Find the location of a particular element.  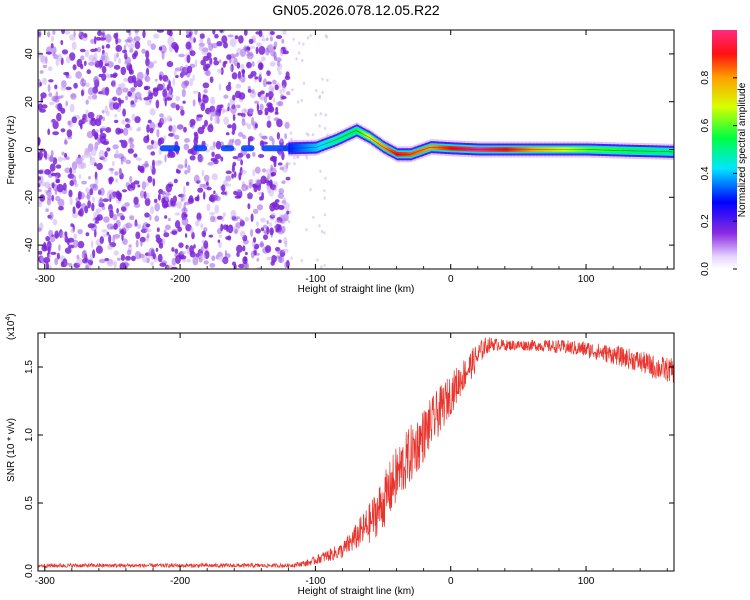

x-tick-label: 100 is located at coordinates (586, 581).